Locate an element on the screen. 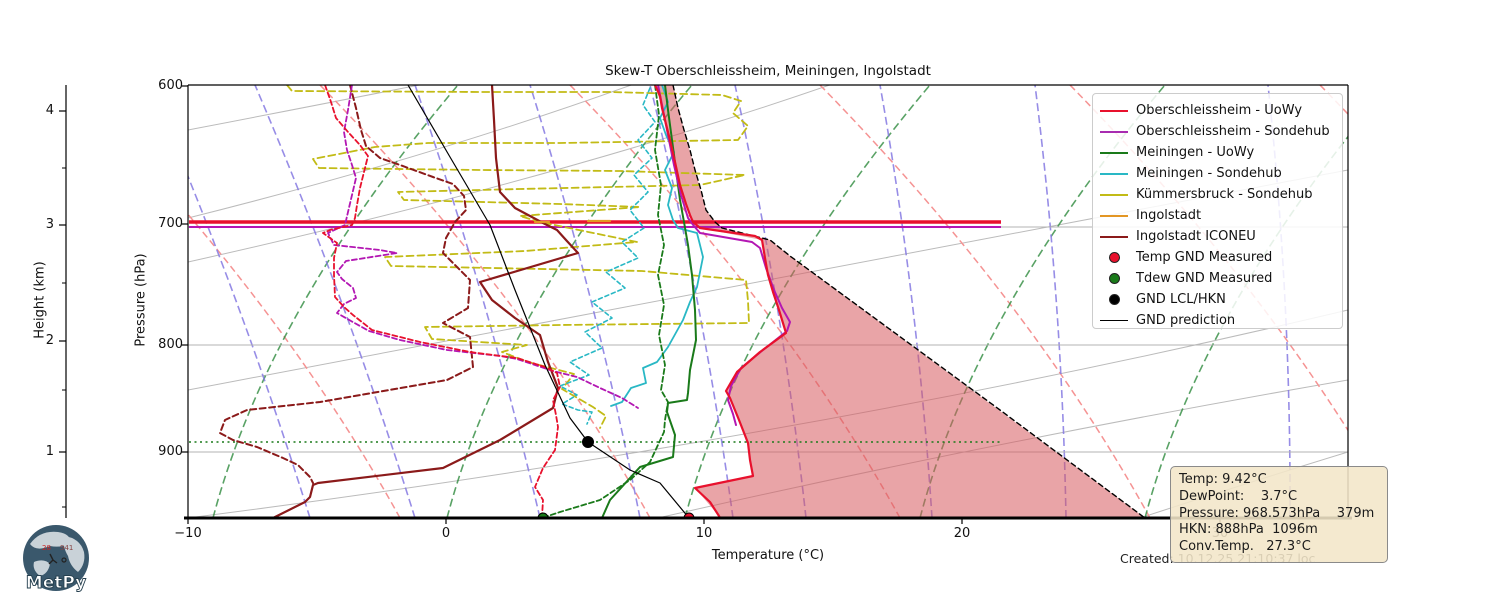 This screenshot has width=1500, height=600. series-meiningen-uowy-dew is located at coordinates (606, 301).